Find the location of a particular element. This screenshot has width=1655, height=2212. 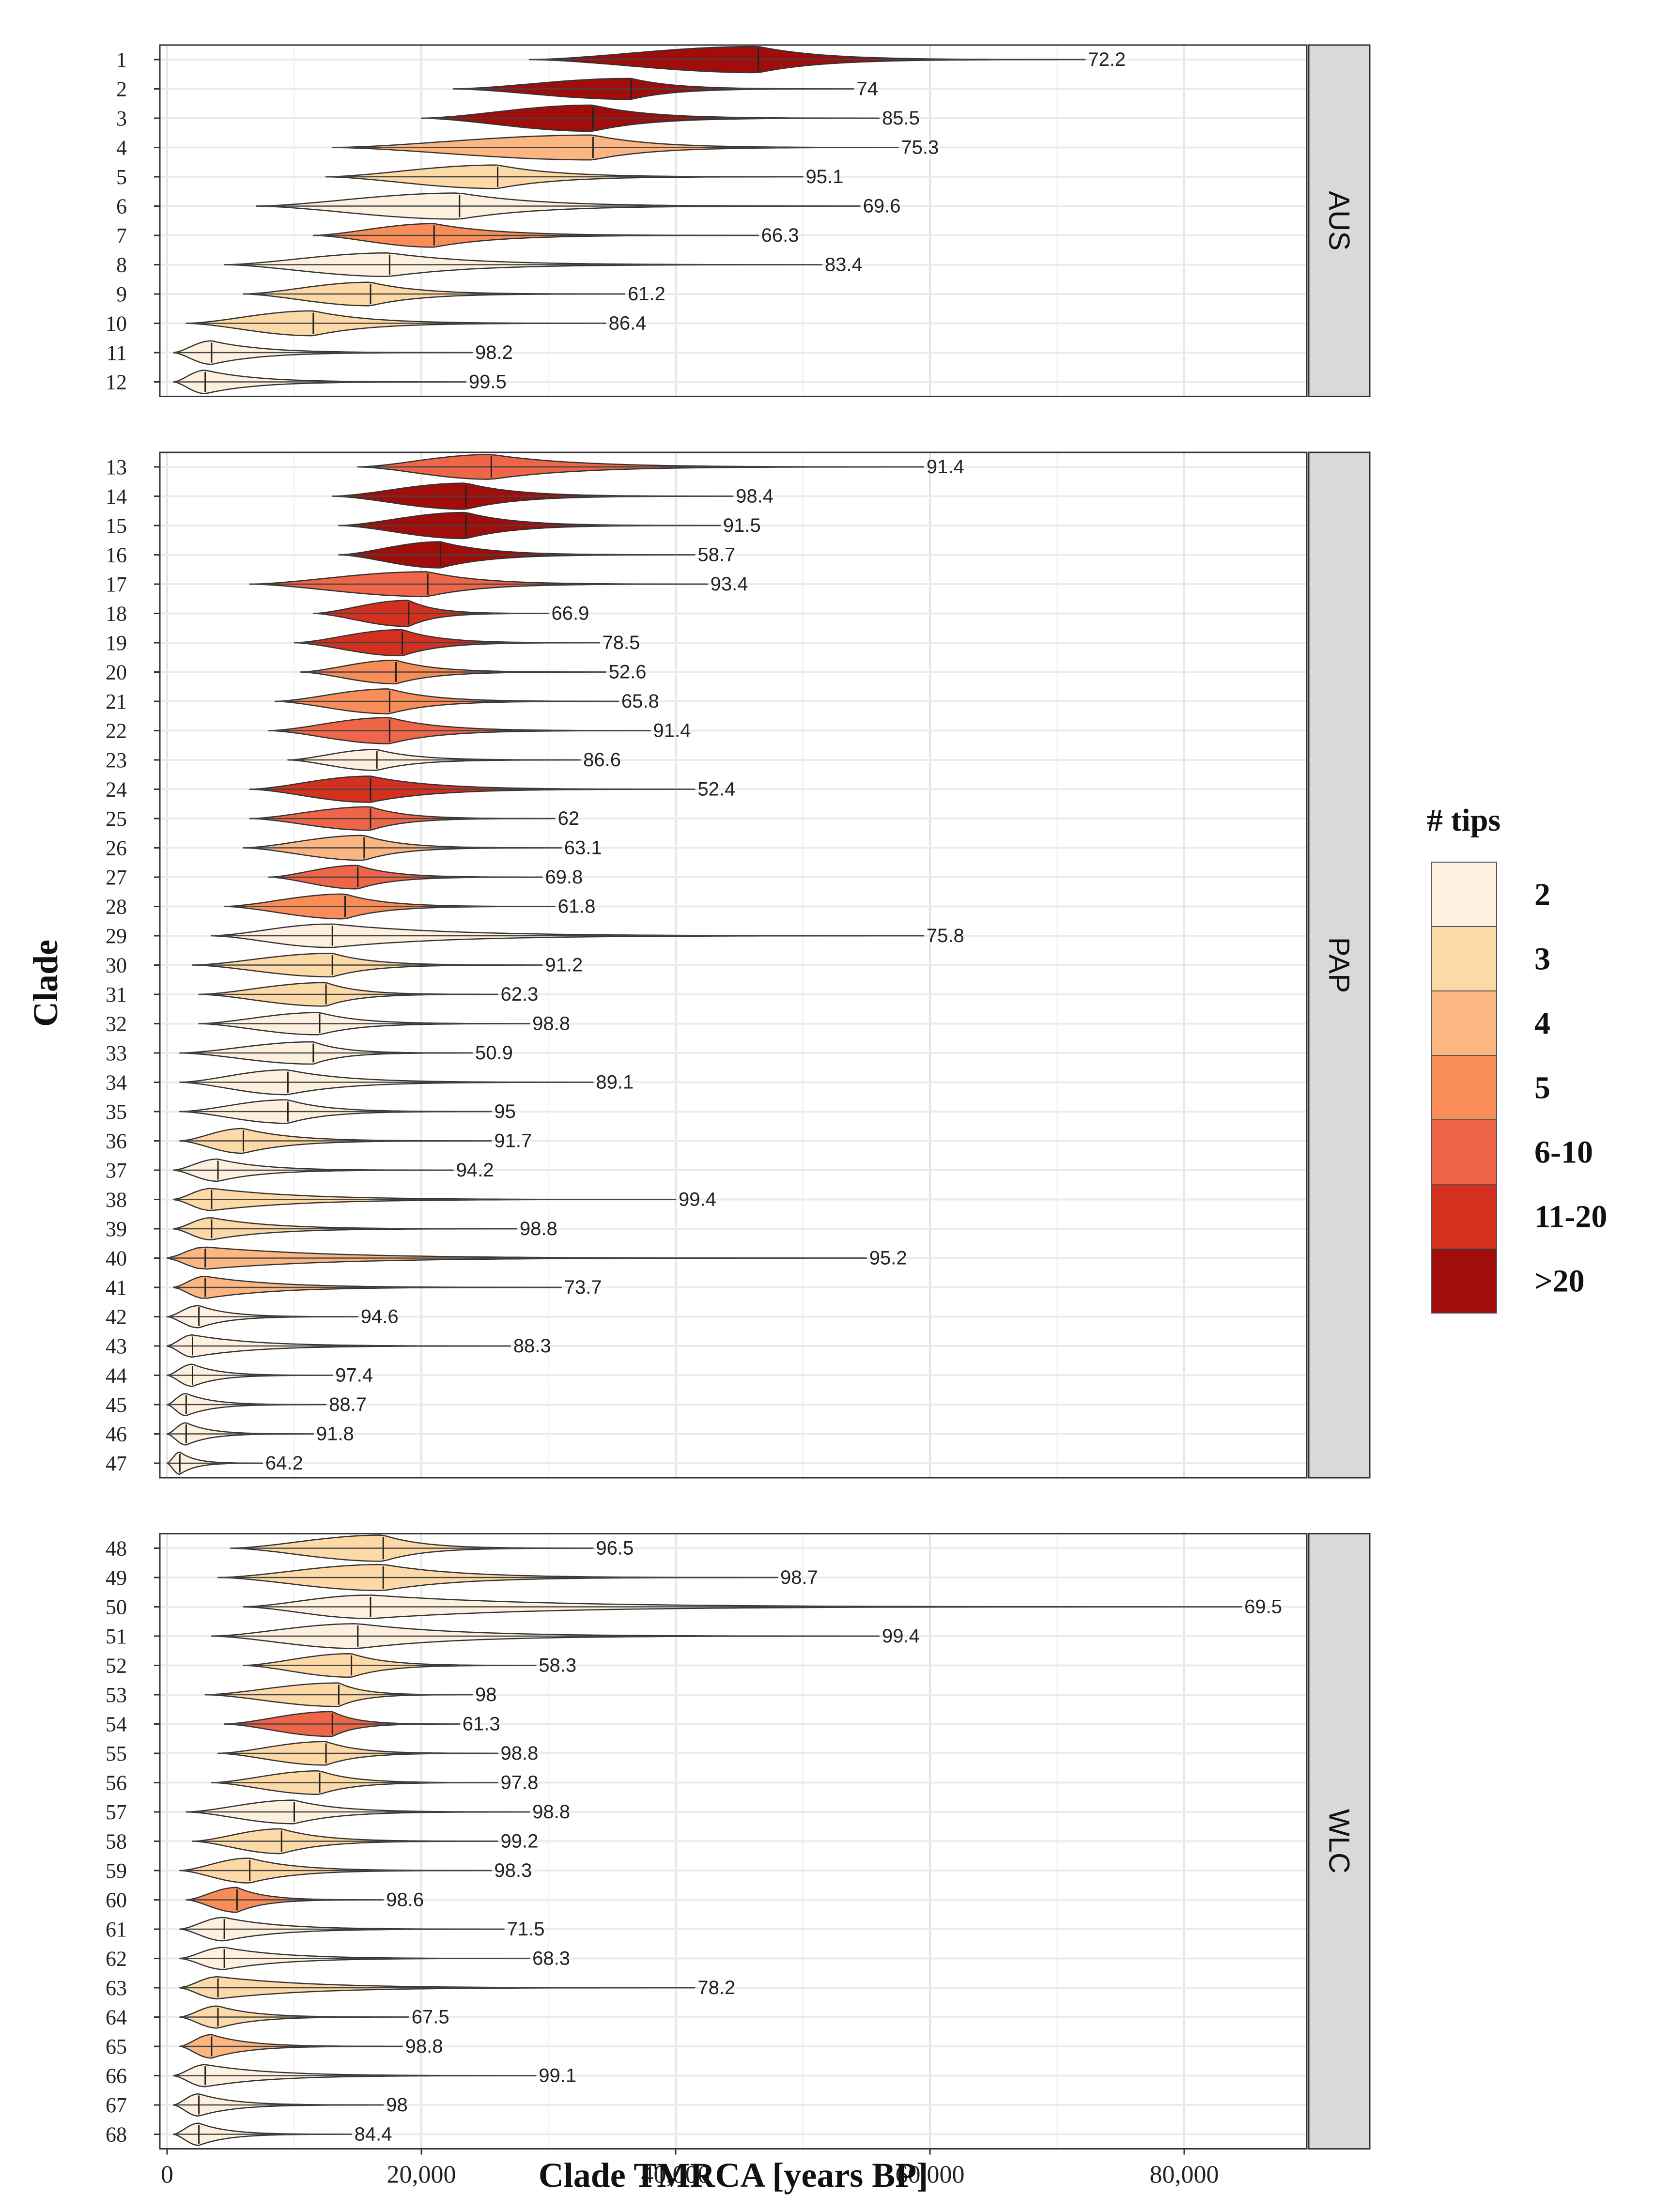

y-tick-label: 29 is located at coordinates (116, 936).